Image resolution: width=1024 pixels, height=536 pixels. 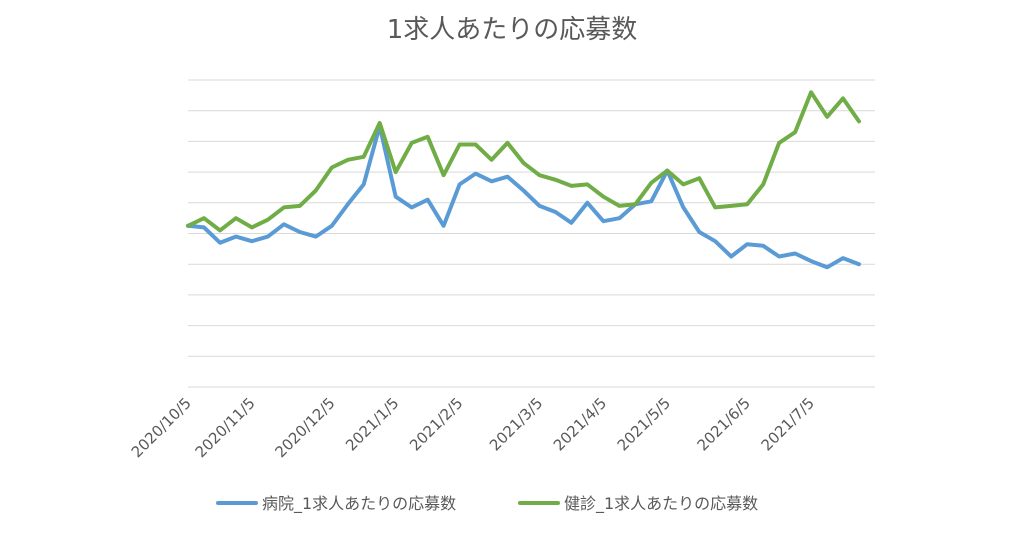 I want to click on chart-title: 1求人あたりの応募数, so click(x=512, y=30).